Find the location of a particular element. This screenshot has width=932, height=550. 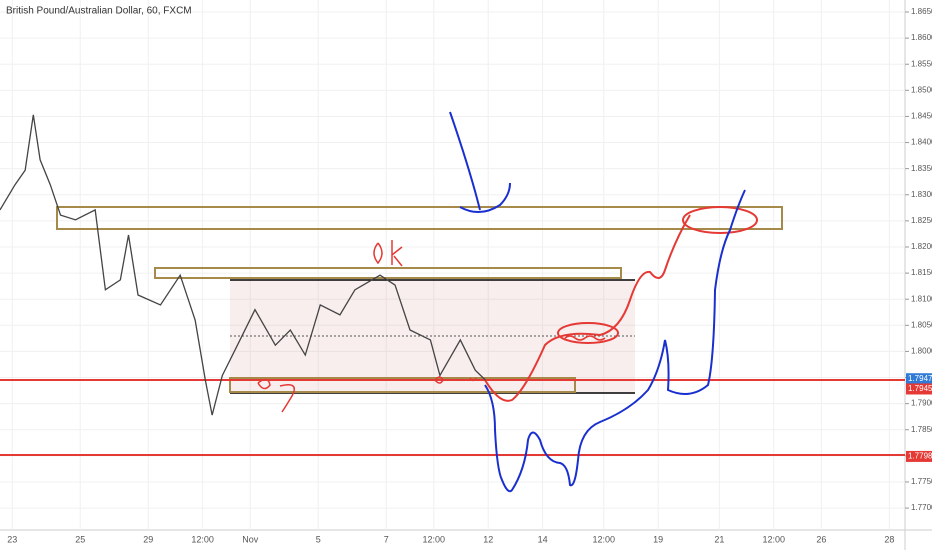

y-tick-label: 1.82500 is located at coordinates (921, 220).